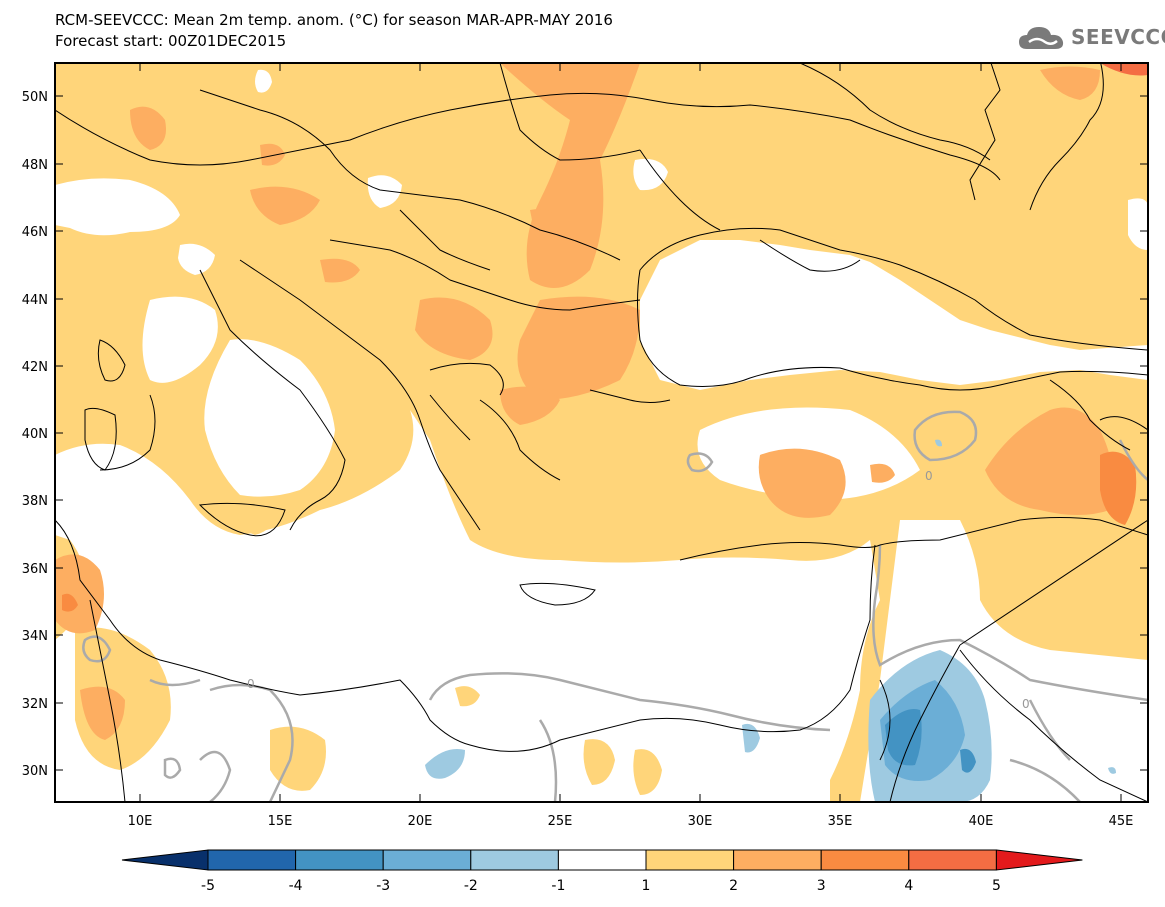  I want to click on lat-label: 34N, so click(35, 636).